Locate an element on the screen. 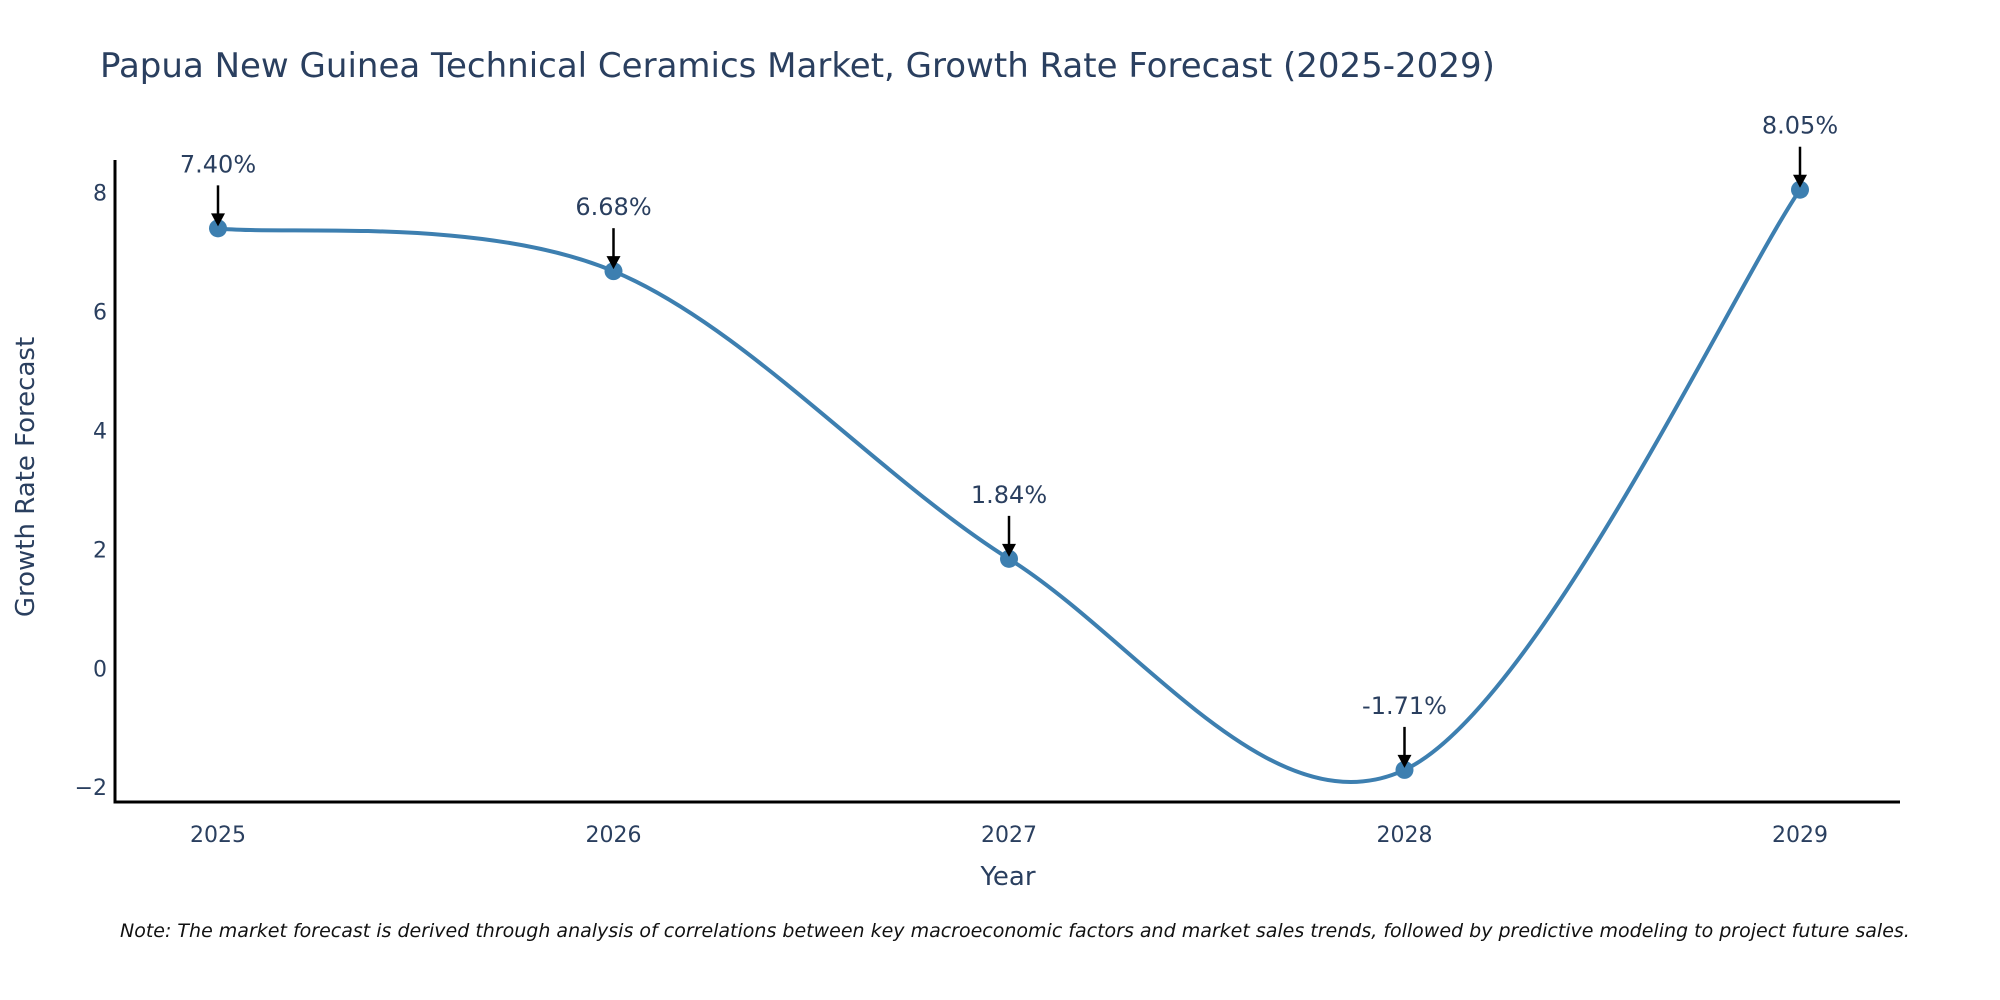 This screenshot has width=2000, height=1000. x-tick-label: 2026 is located at coordinates (614, 835).